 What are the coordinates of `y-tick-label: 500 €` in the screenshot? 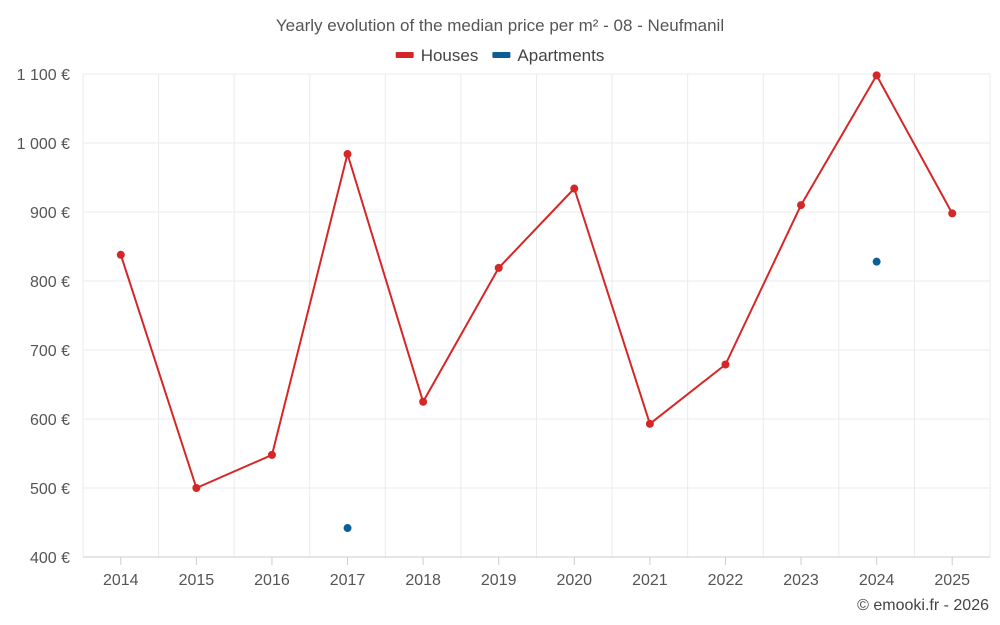 It's located at (50, 489).